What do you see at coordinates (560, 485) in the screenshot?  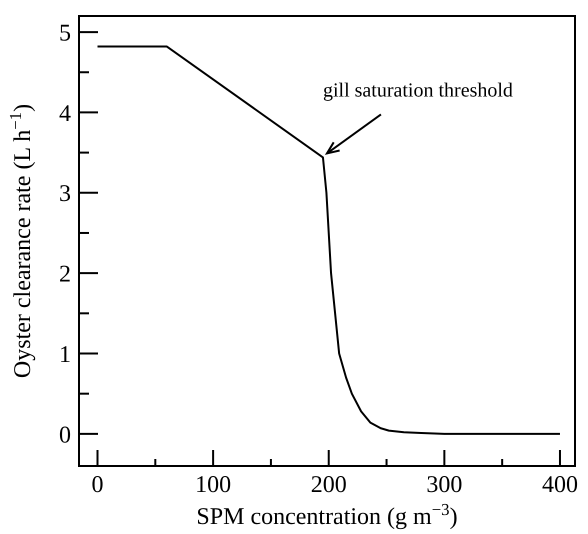 I see `x-tick-label: 400` at bounding box center [560, 485].